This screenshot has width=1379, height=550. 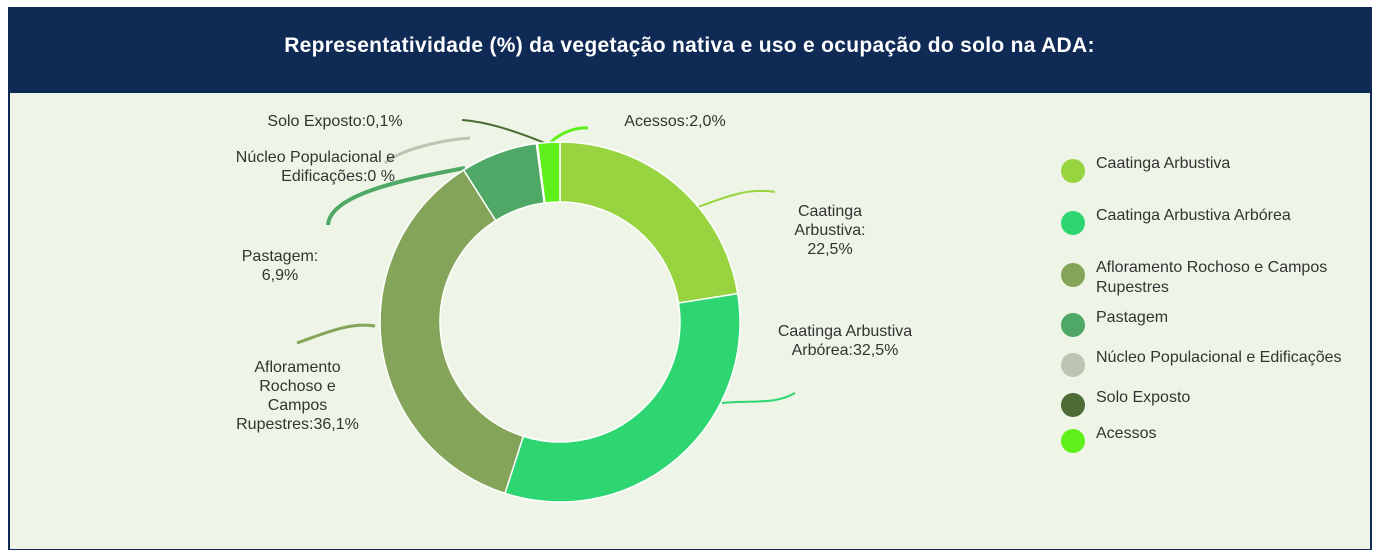 What do you see at coordinates (315, 167) in the screenshot?
I see `data-label: Núcleo Populacional e Edificações:0 %` at bounding box center [315, 167].